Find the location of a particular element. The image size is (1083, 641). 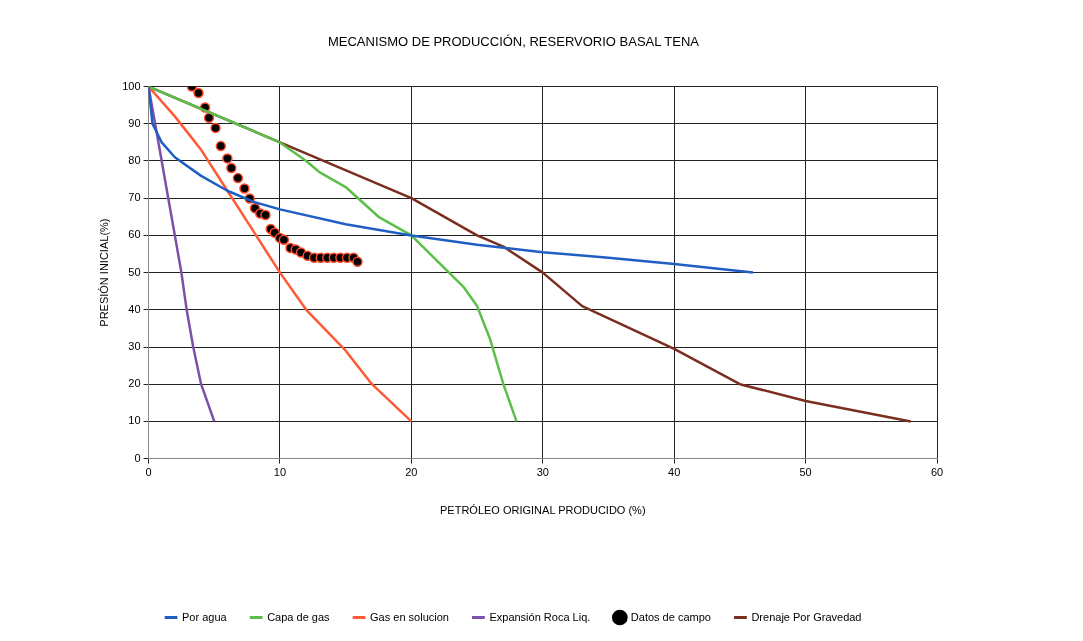

y-tick-label: 60 is located at coordinates (134, 234).